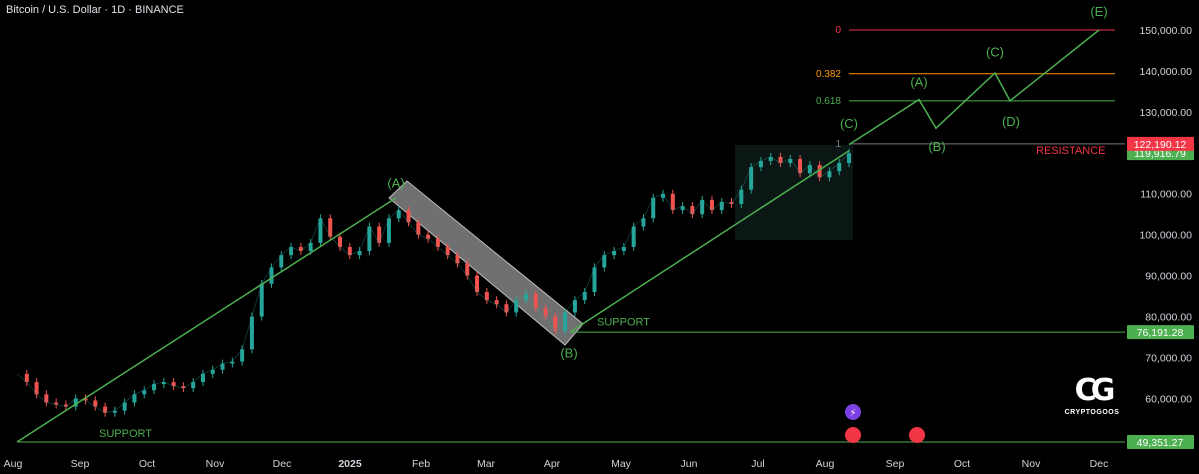 The height and width of the screenshot is (474, 1199). I want to click on x-tick-3: Nov, so click(215, 464).